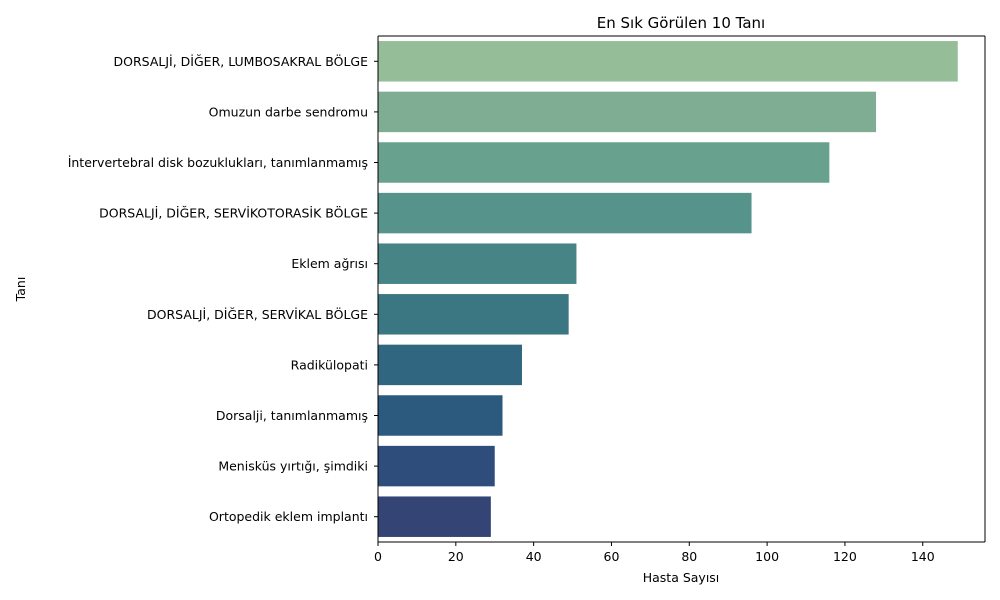 This screenshot has height=600, width=1000. I want to click on chart-title: En Sık Görülen 10 Tanı, so click(681, 23).